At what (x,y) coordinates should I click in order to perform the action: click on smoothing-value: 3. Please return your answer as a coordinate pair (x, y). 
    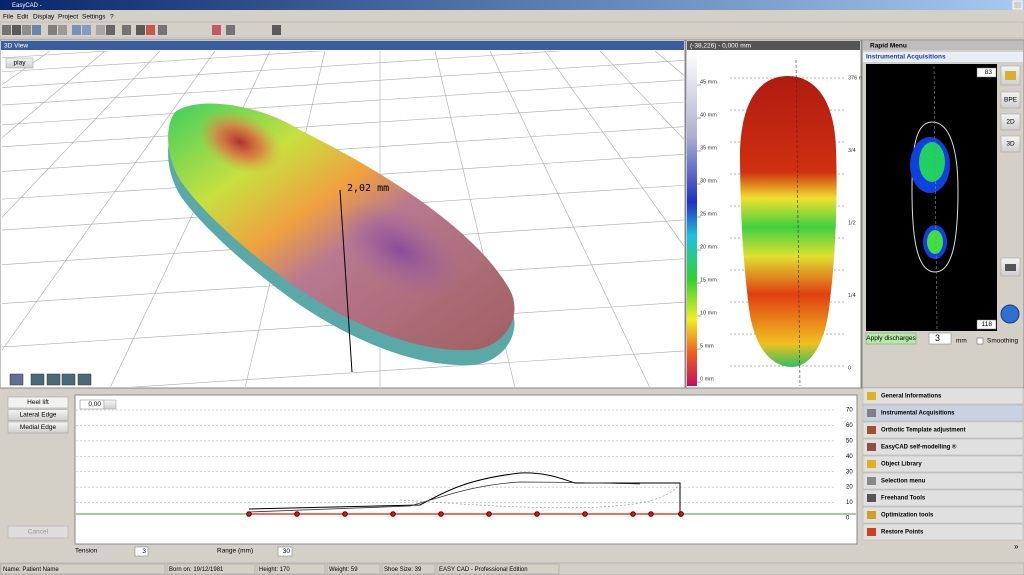
    Looking at the image, I should click on (937, 338).